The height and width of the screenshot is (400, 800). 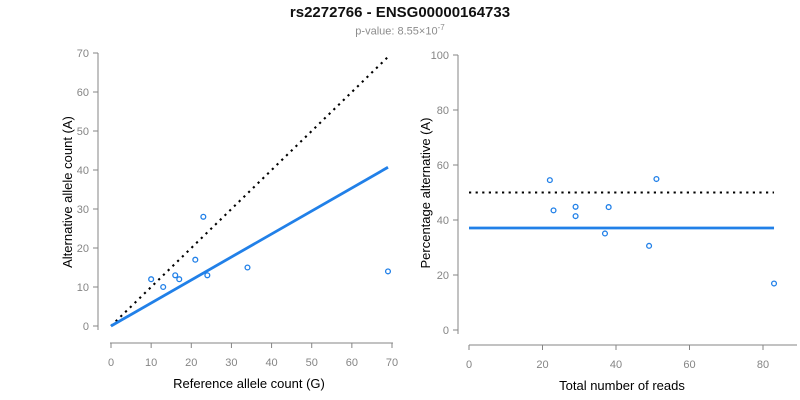 What do you see at coordinates (392, 363) in the screenshot?
I see `x-tick-label: 70` at bounding box center [392, 363].